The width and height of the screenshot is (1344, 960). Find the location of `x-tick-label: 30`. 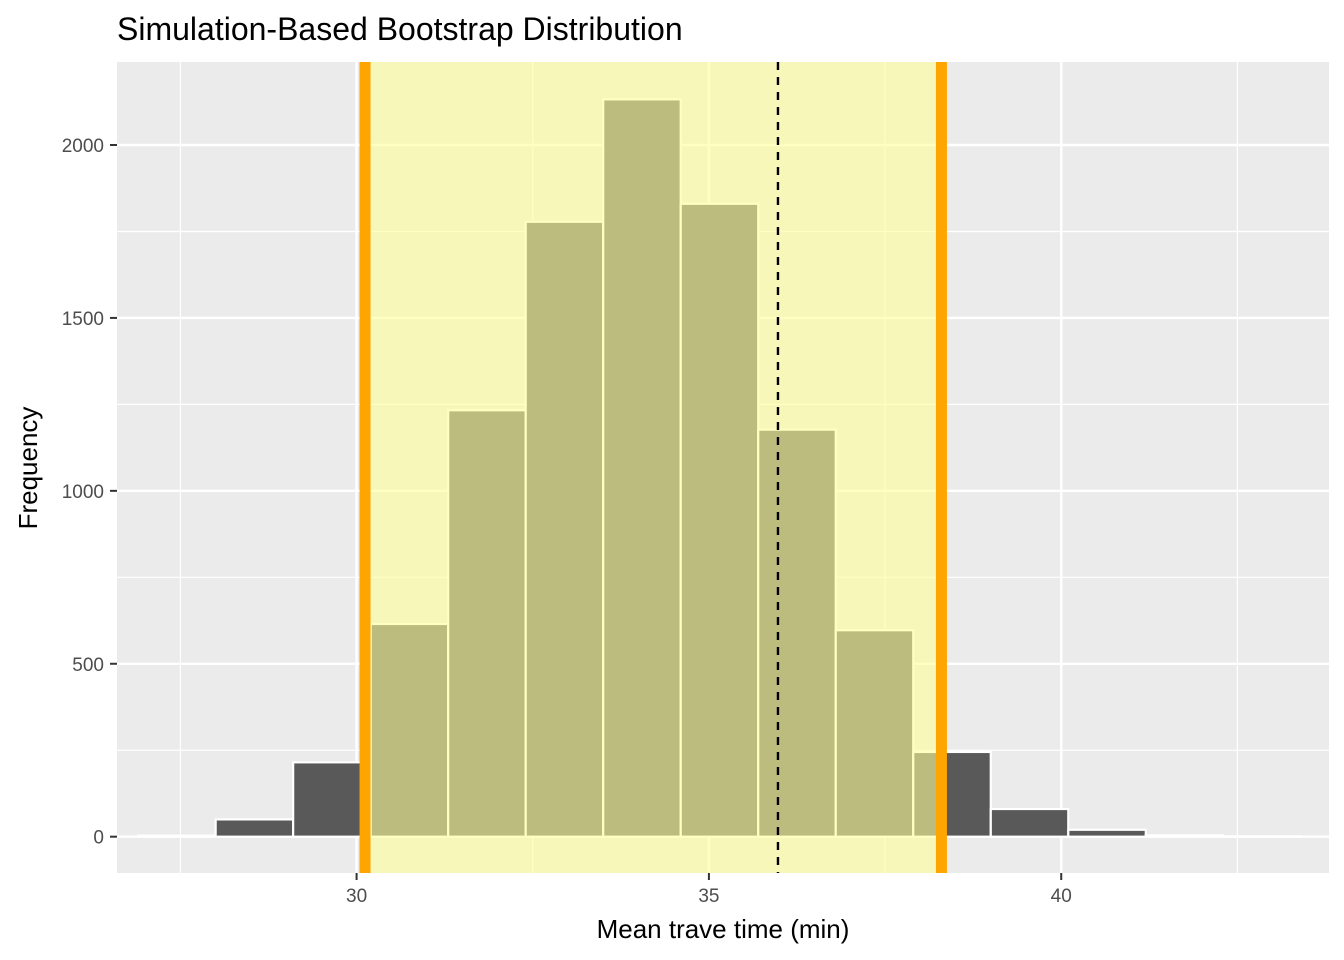

x-tick-label: 30 is located at coordinates (356, 896).